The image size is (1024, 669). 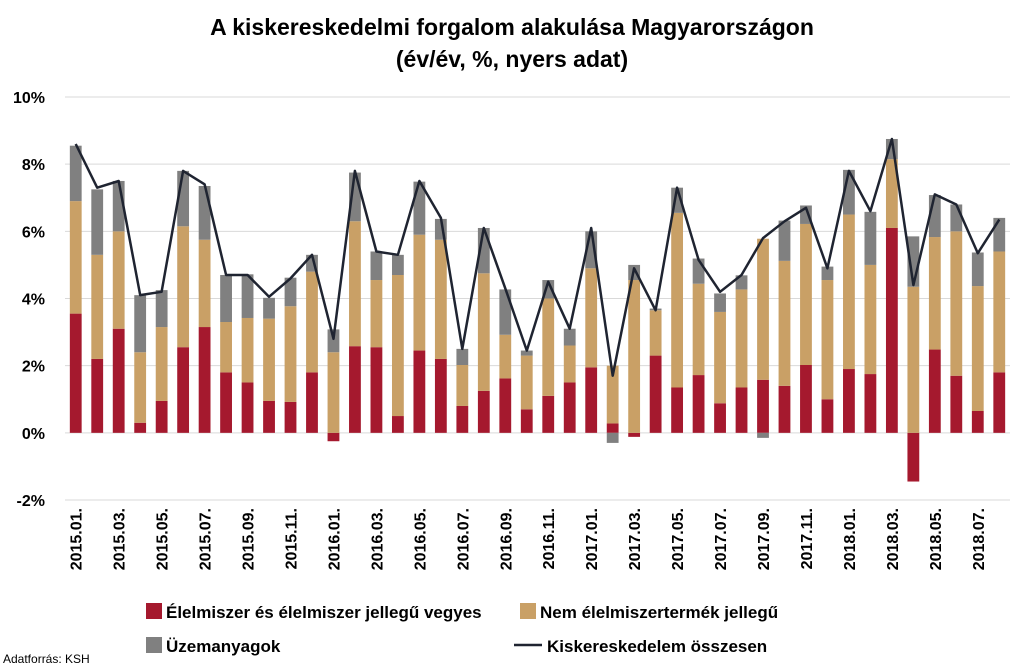 I want to click on x-tick-label: 2016.01., so click(x=334, y=539).